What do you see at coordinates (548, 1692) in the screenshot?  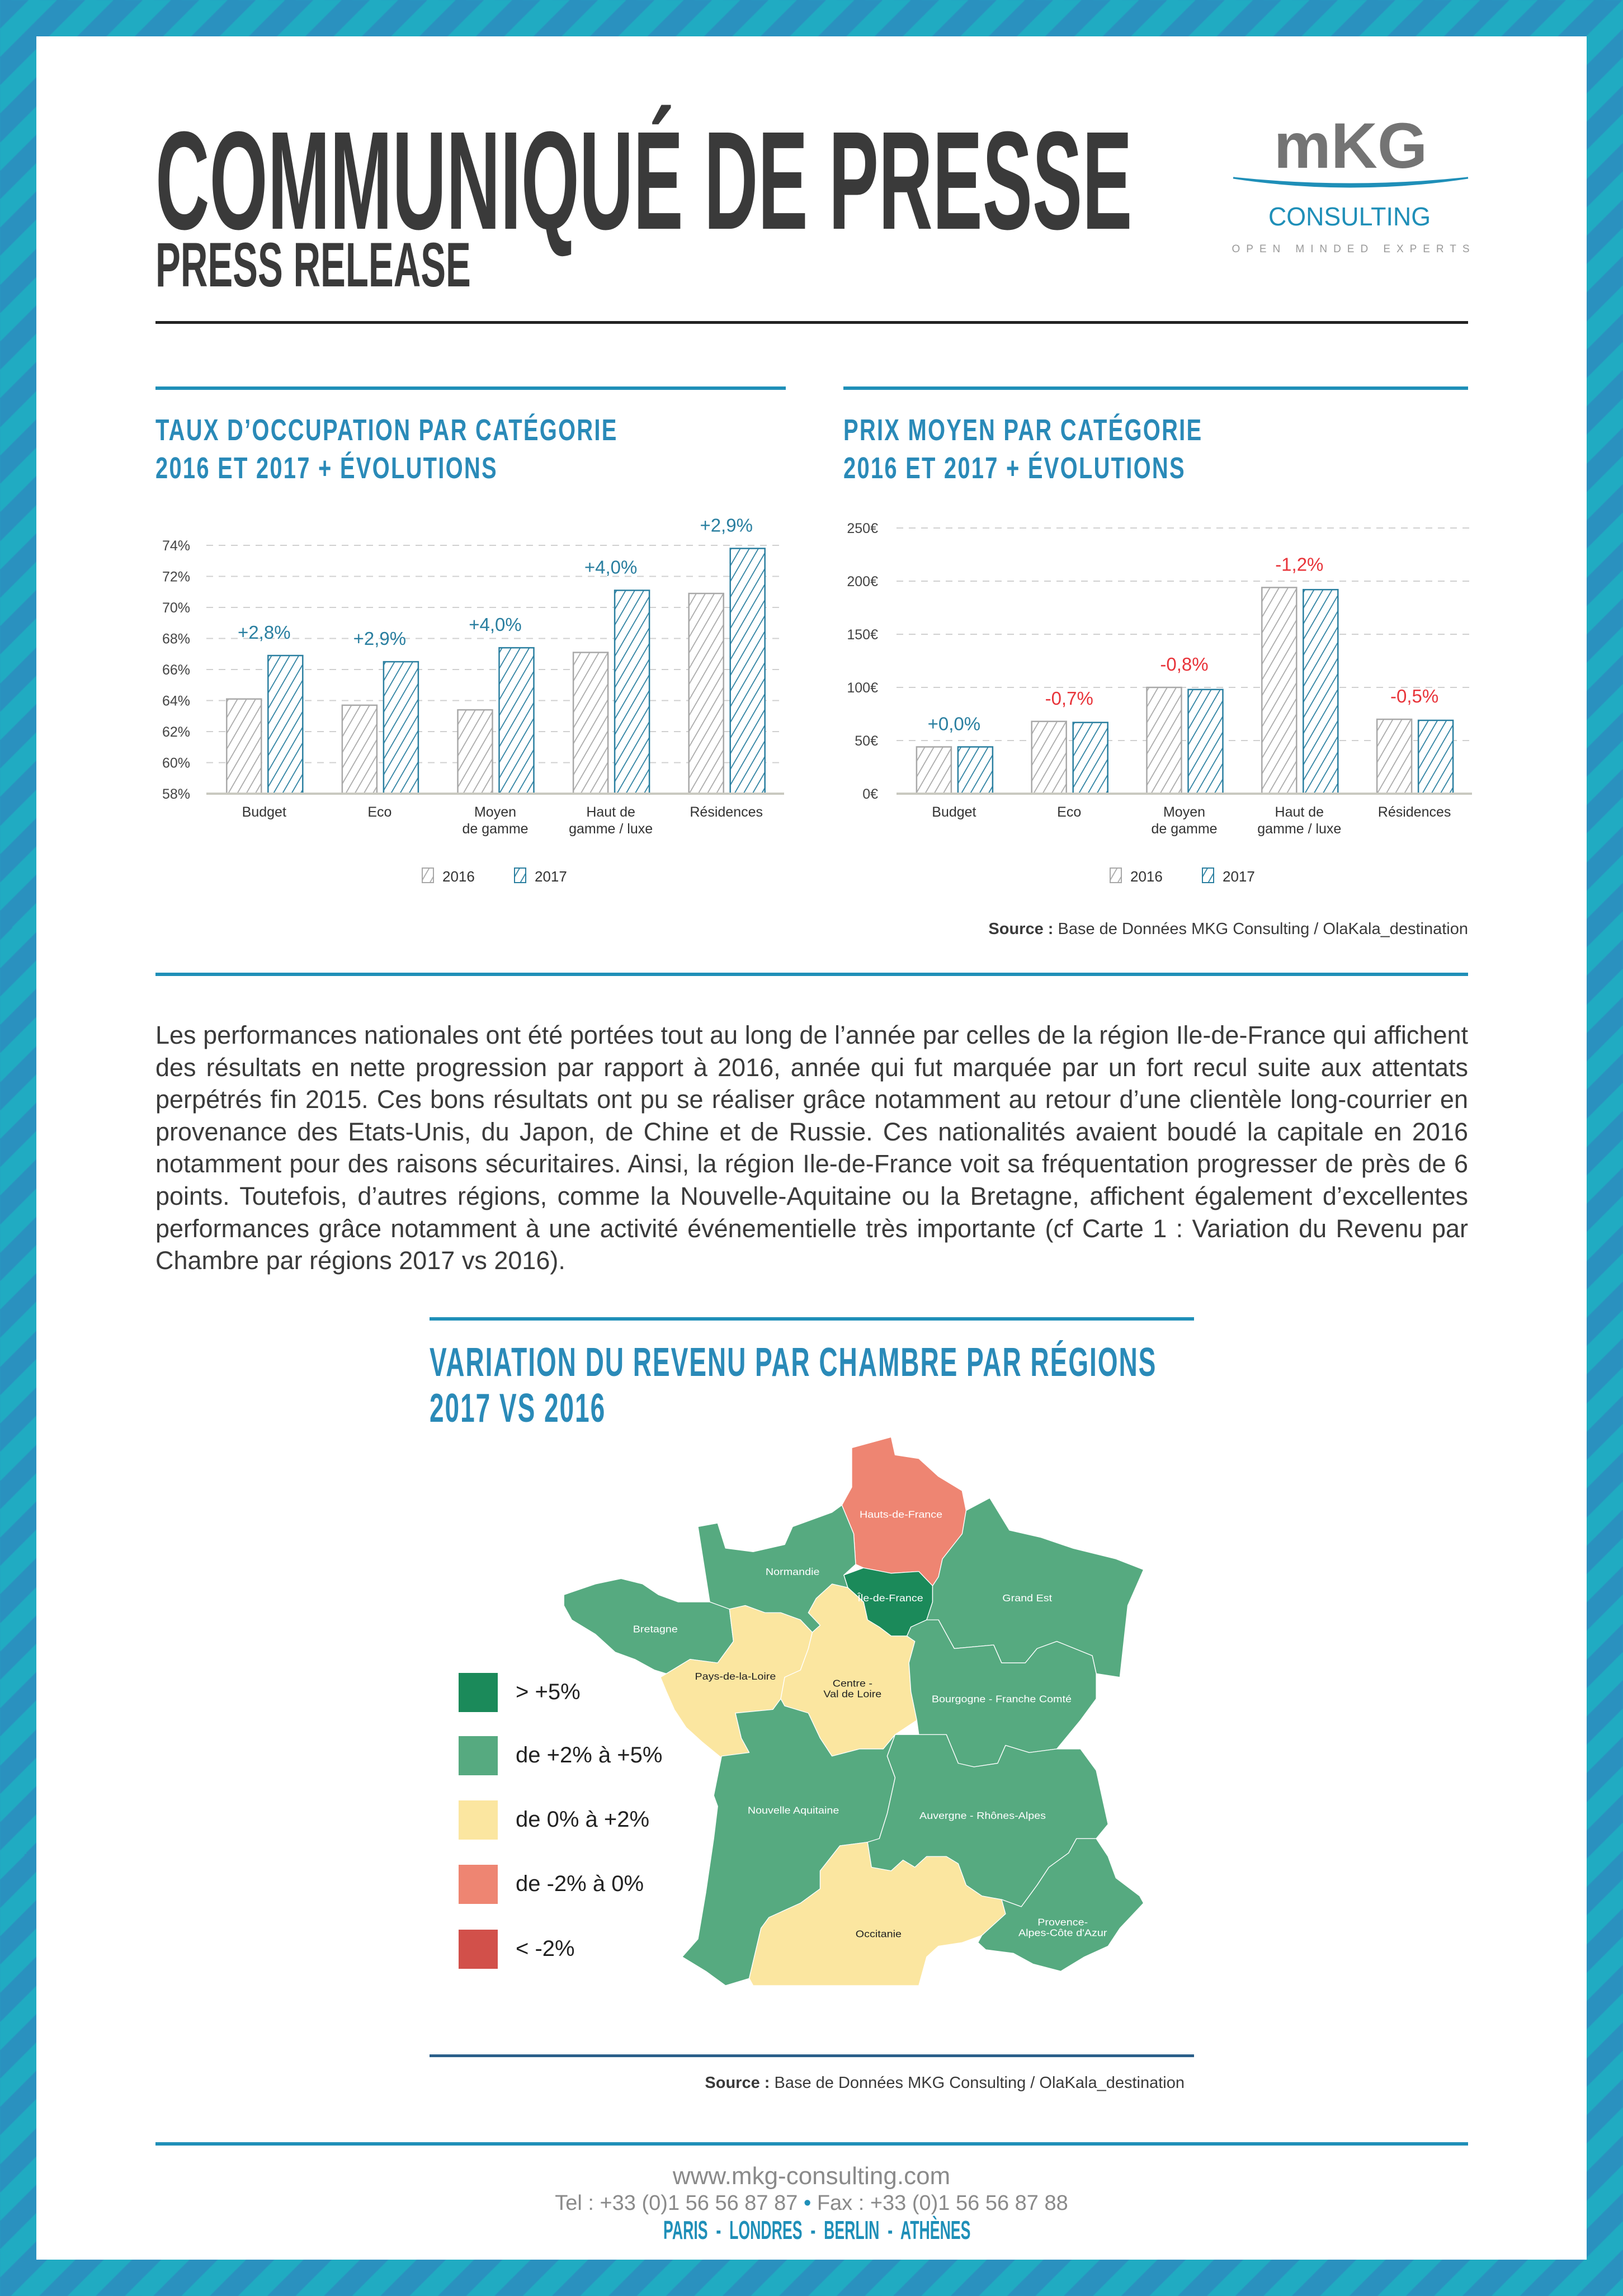 I see `legend-label: > +5%` at bounding box center [548, 1692].